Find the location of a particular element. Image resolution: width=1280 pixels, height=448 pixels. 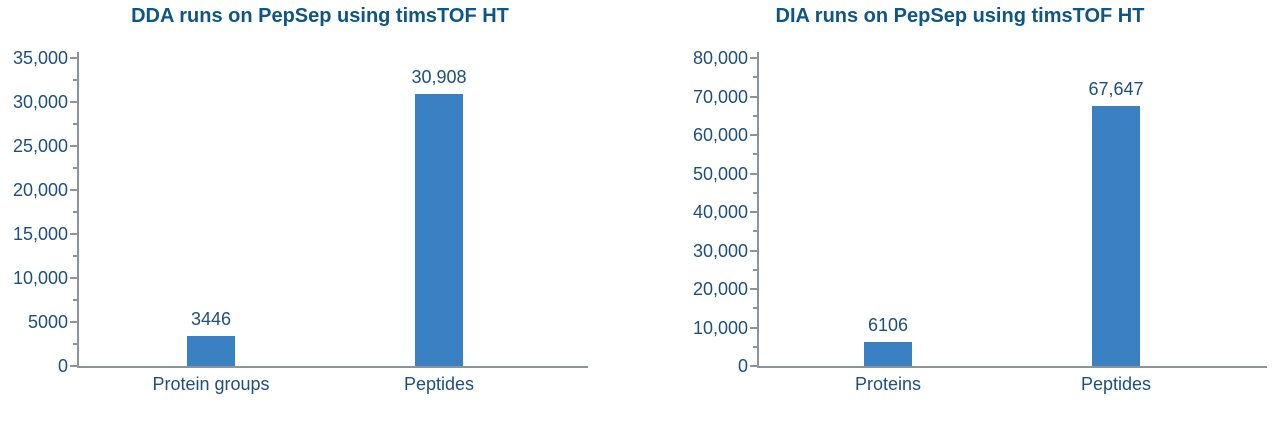

y-axis-tick-label: 70,000 is located at coordinates (720, 96).